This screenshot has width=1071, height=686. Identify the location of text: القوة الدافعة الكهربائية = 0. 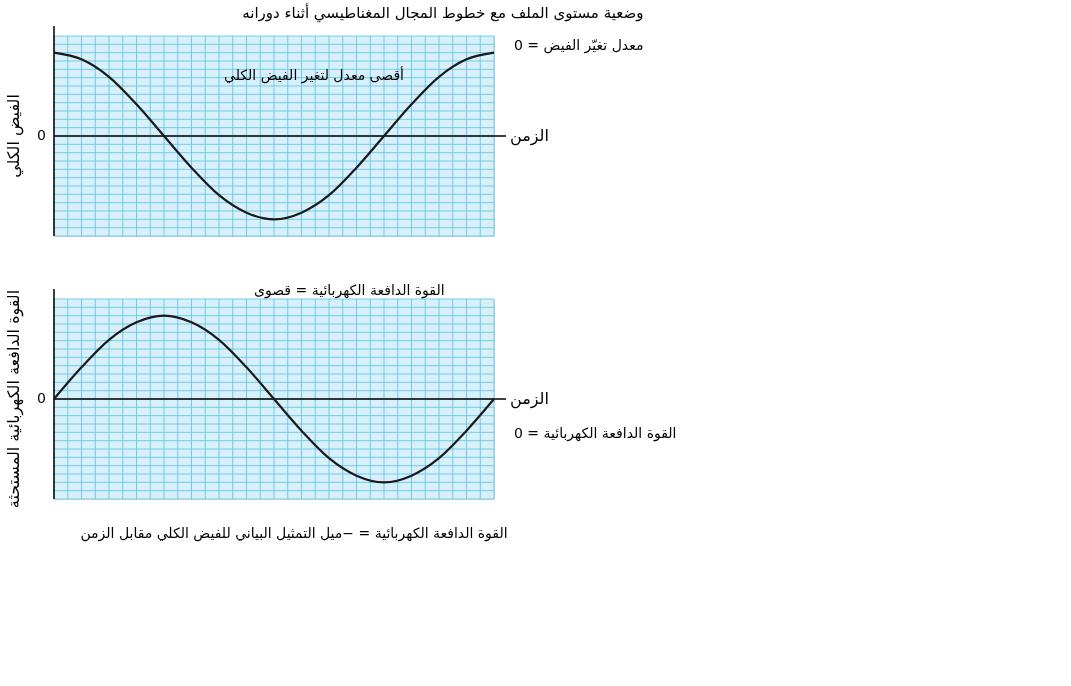
(595, 433).